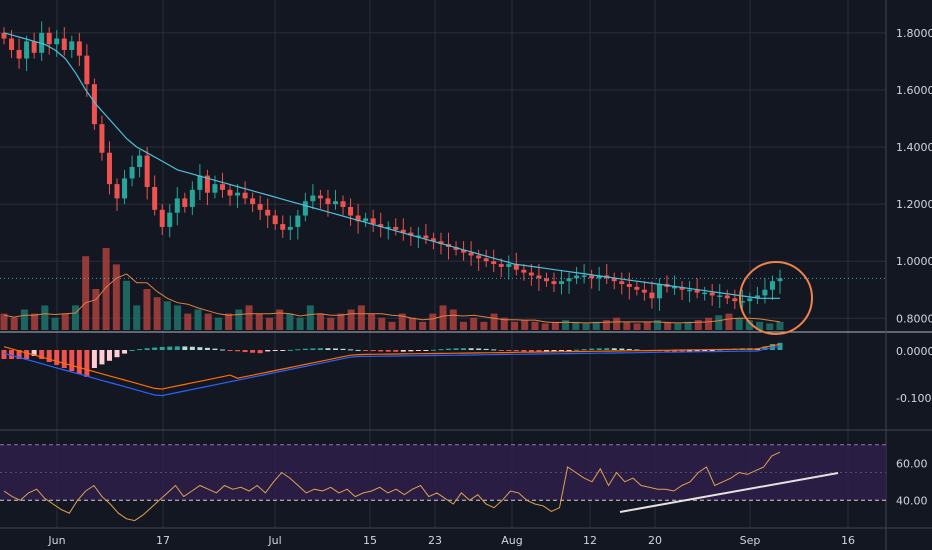 This screenshot has height=550, width=932. What do you see at coordinates (392, 289) in the screenshot?
I see `volume-bars` at bounding box center [392, 289].